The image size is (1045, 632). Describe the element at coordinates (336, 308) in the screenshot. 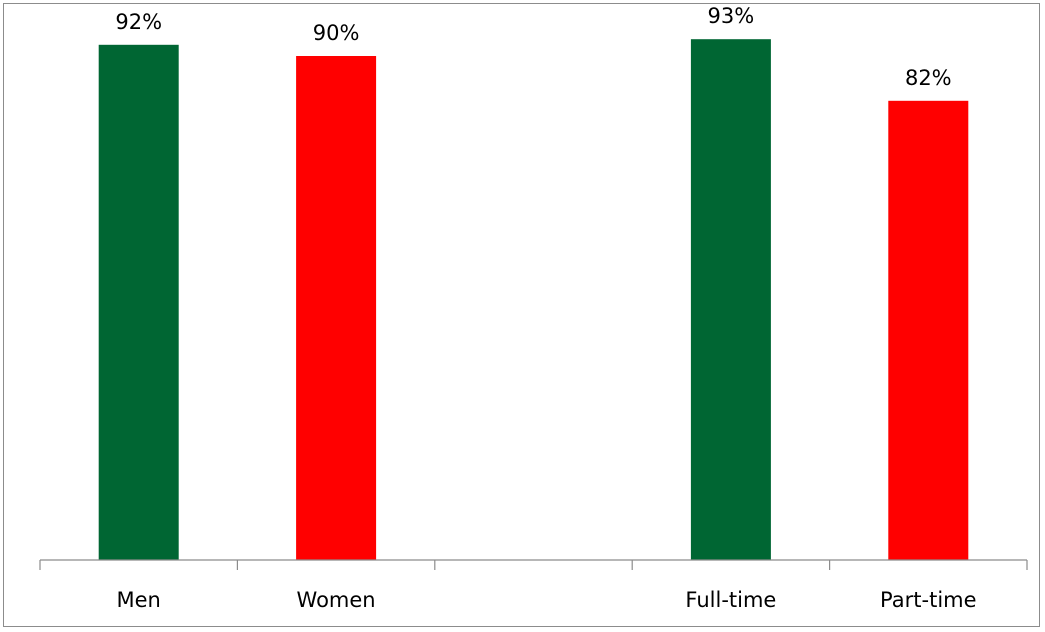

I see `bar-women` at that location.